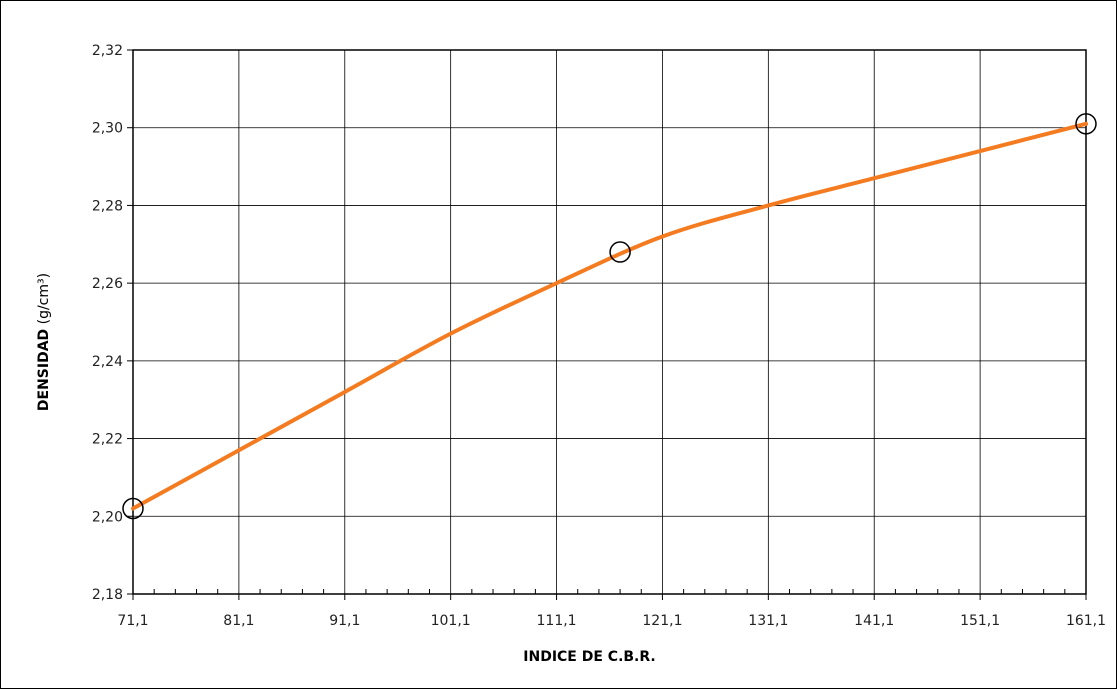  I want to click on y-tick-label: 2,18, so click(107, 595).